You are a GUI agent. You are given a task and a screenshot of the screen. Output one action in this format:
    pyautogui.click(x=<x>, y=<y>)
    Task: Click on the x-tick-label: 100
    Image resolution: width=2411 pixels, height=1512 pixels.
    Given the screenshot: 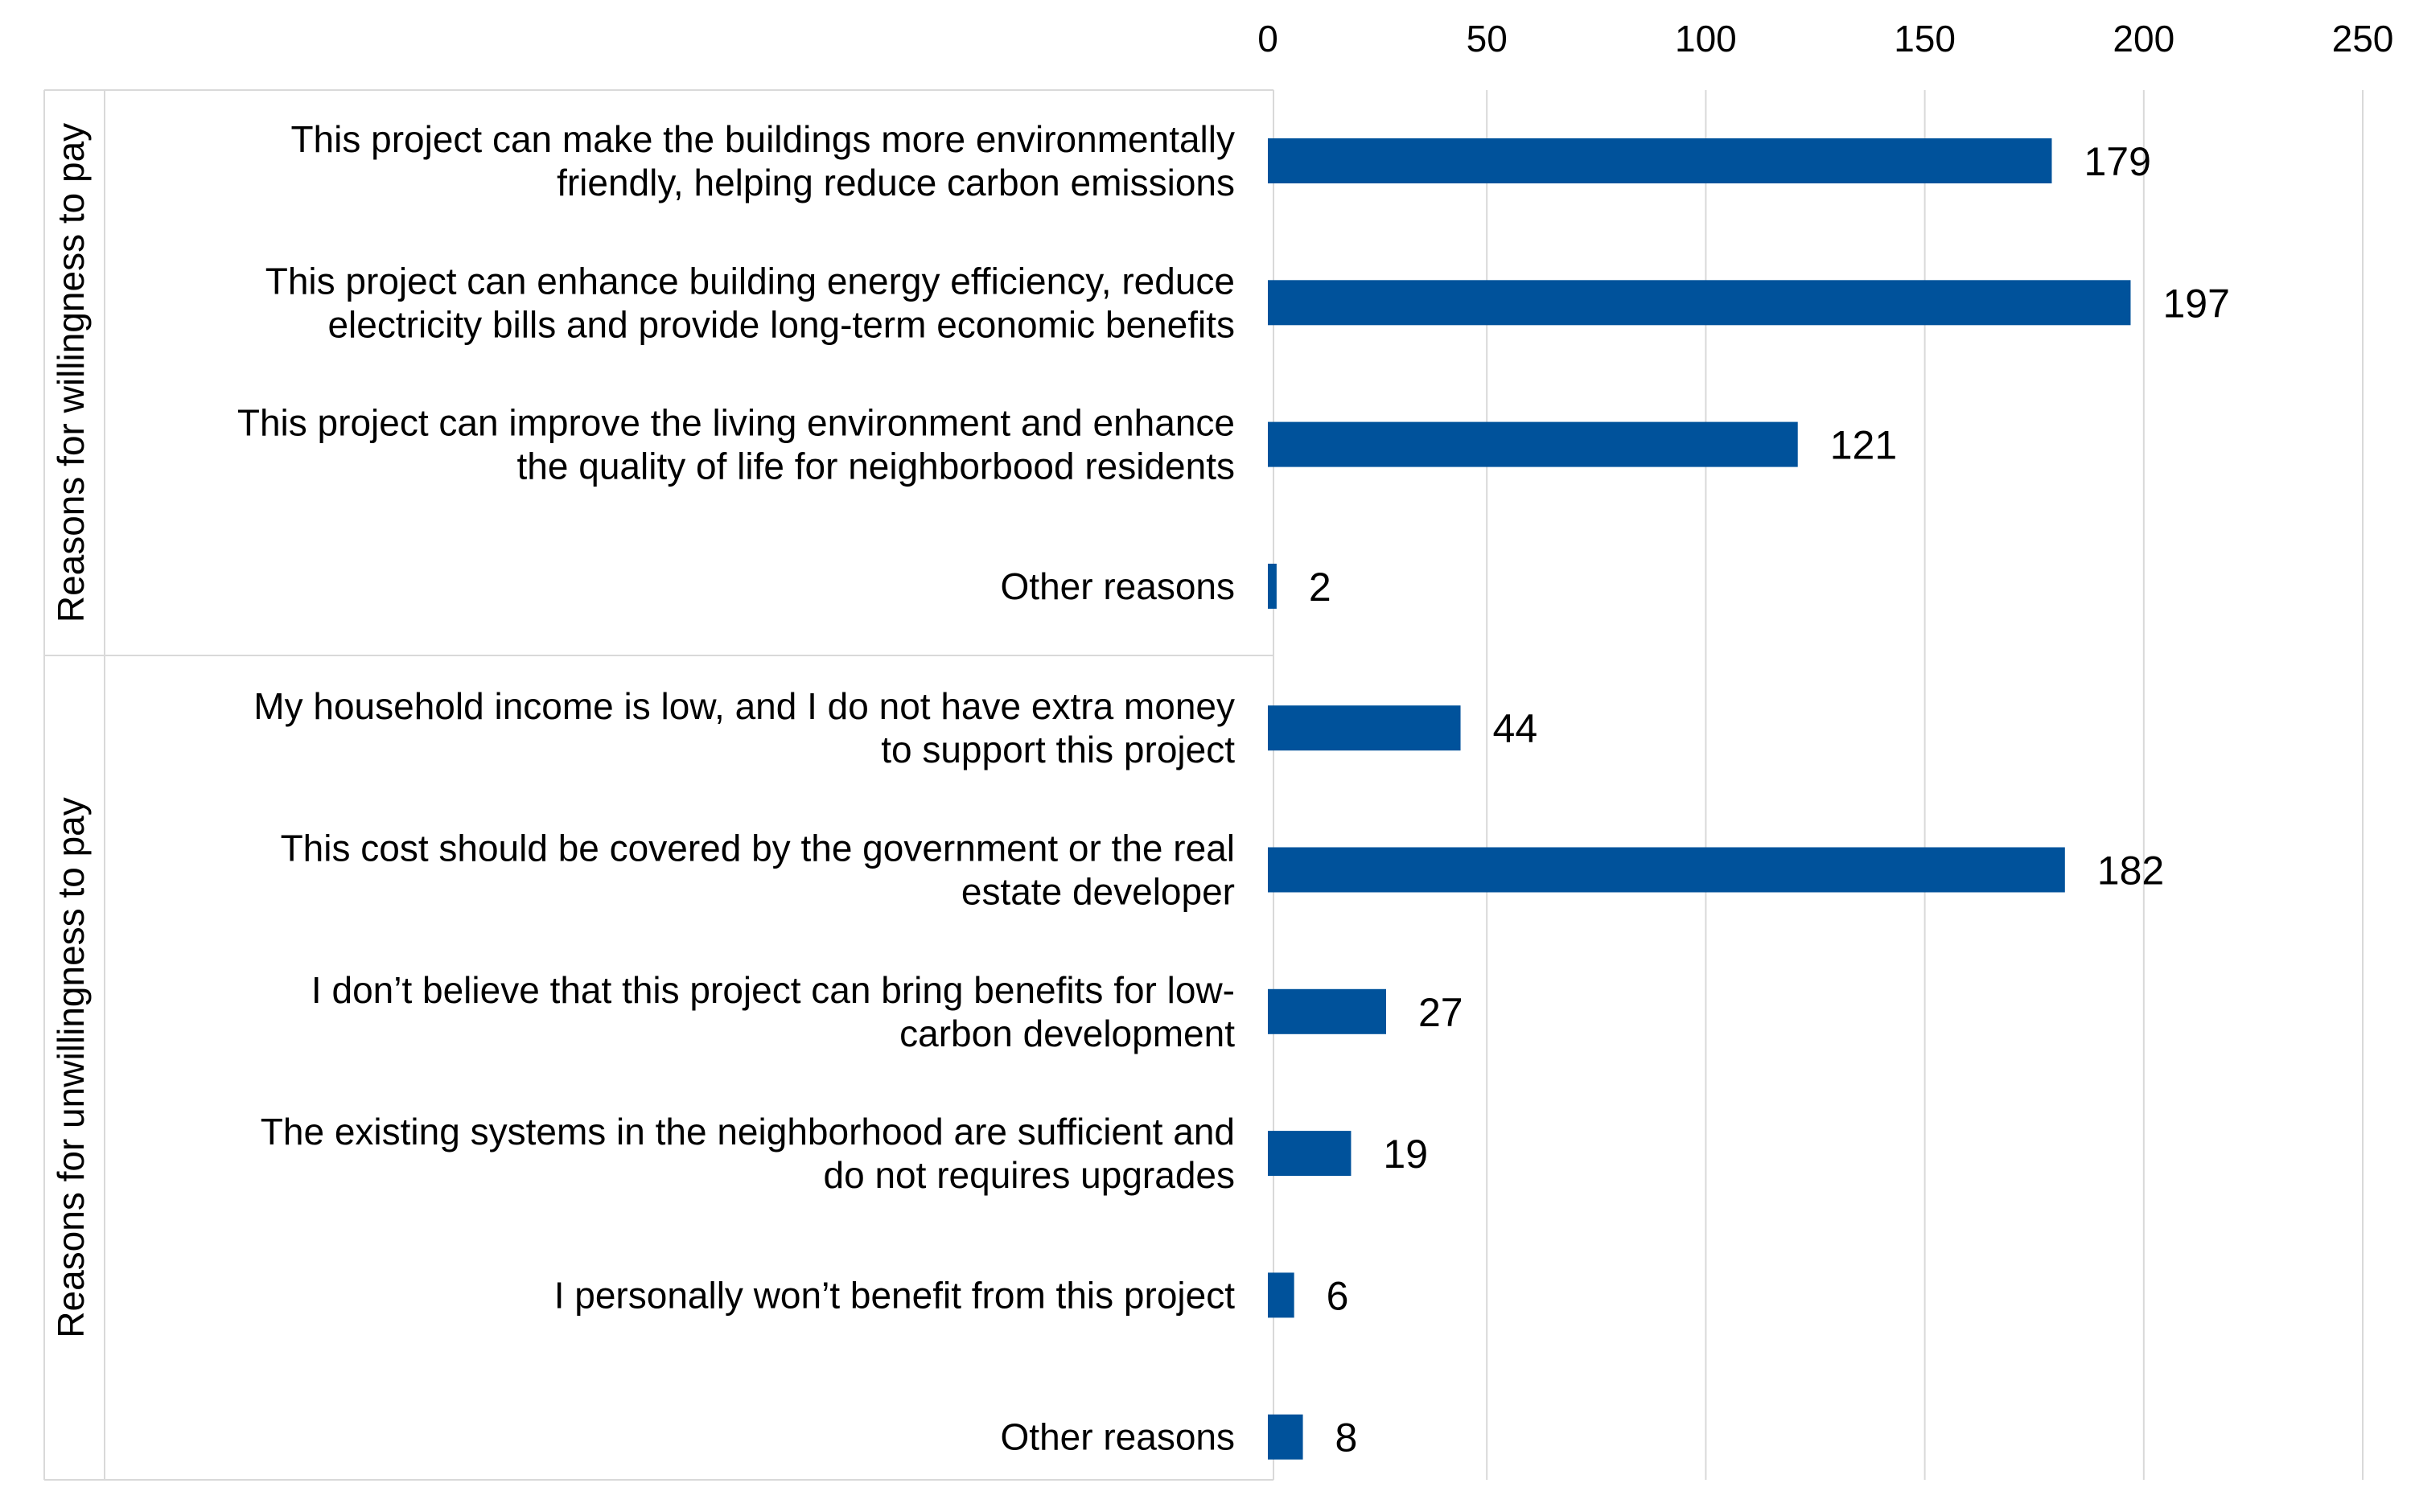 What is the action you would take?
    pyautogui.click(x=1706, y=39)
    